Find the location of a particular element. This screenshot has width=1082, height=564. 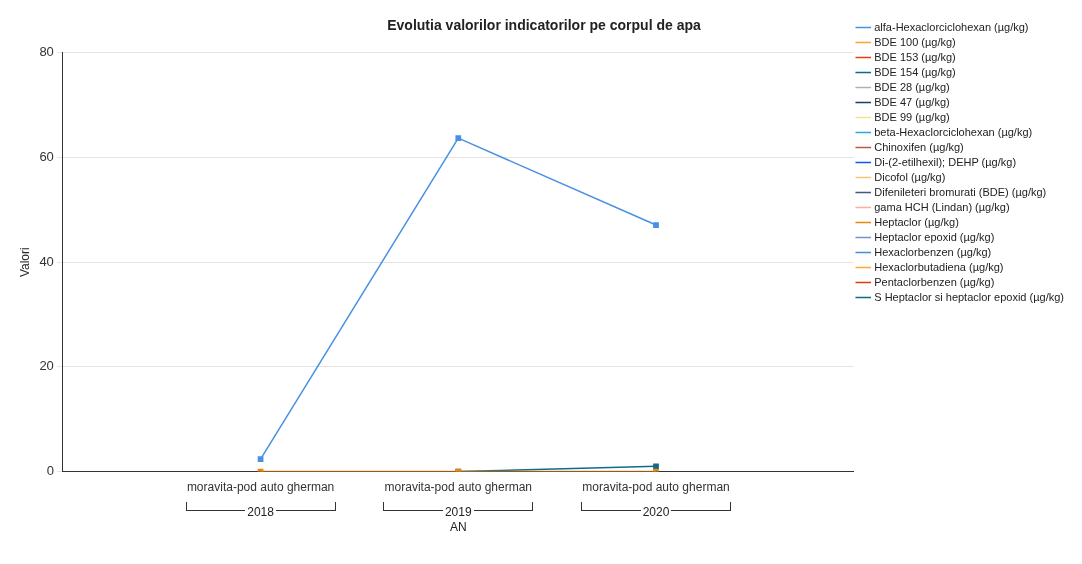

legend-label: BDE 99 (µg/kg) is located at coordinates (912, 116).